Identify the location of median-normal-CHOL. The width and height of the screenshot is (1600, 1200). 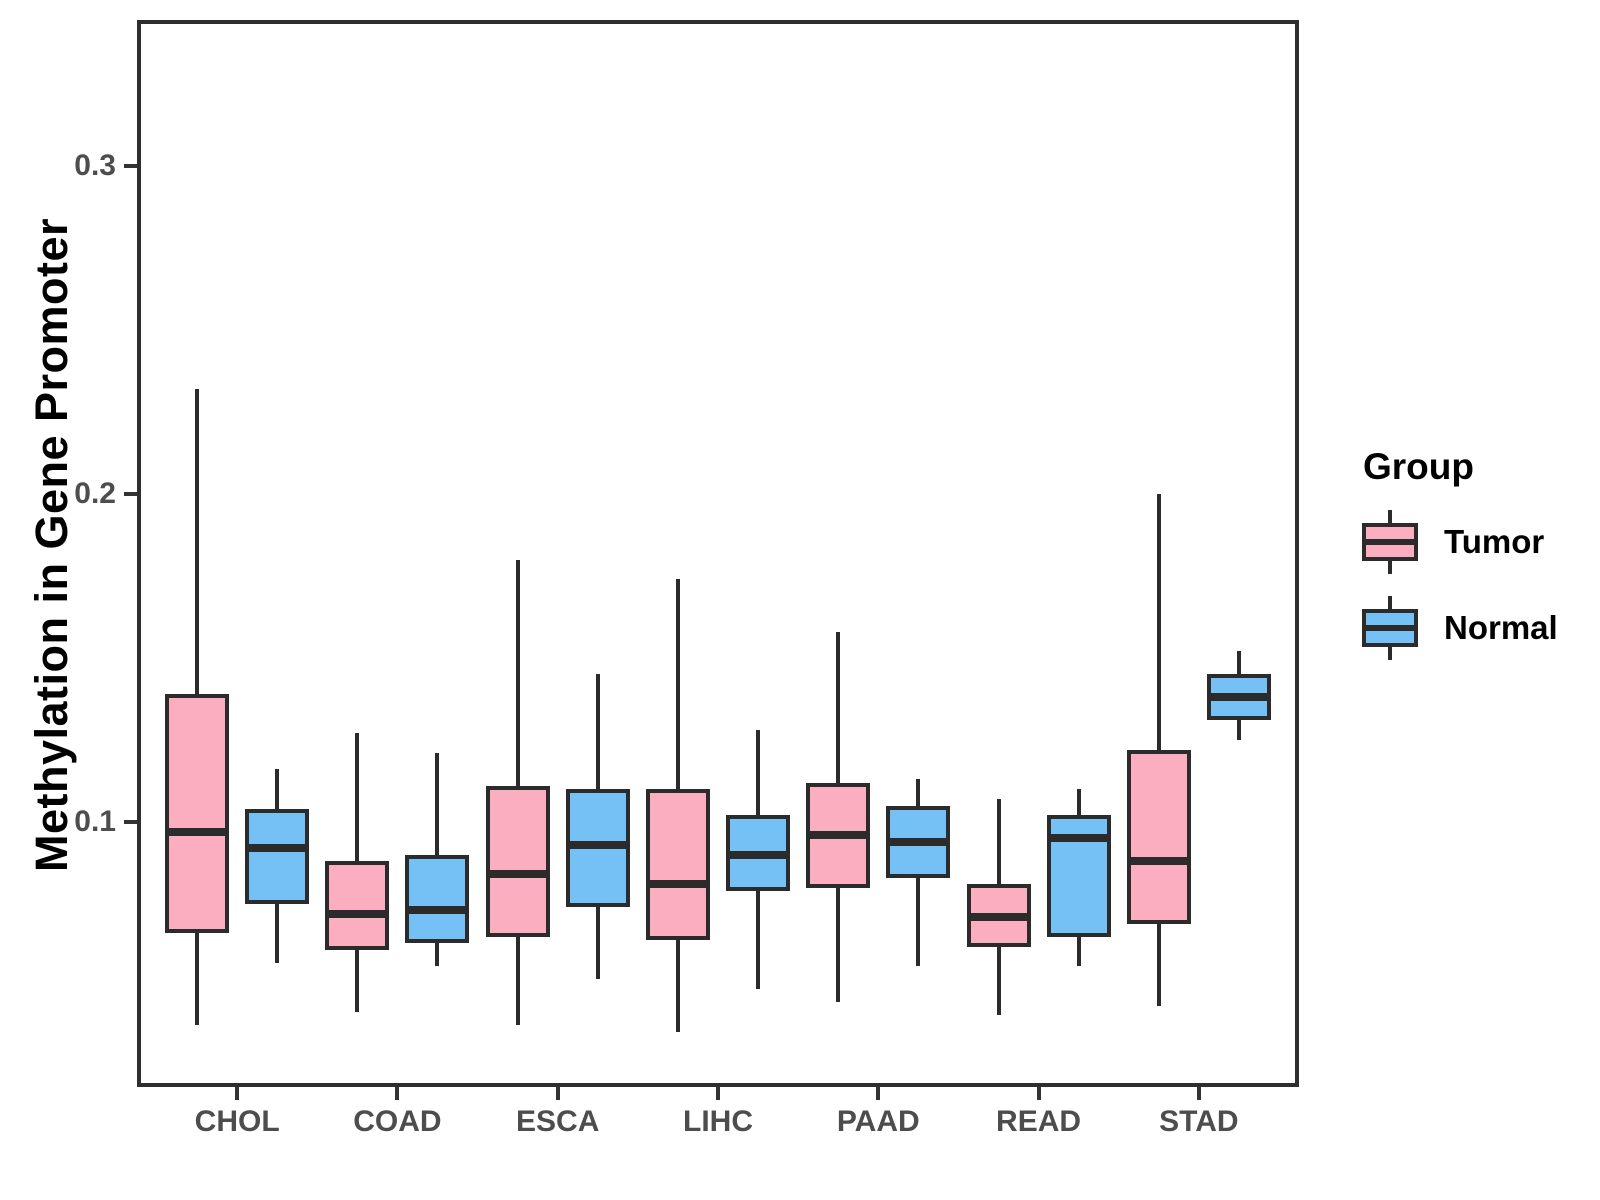
(277, 848).